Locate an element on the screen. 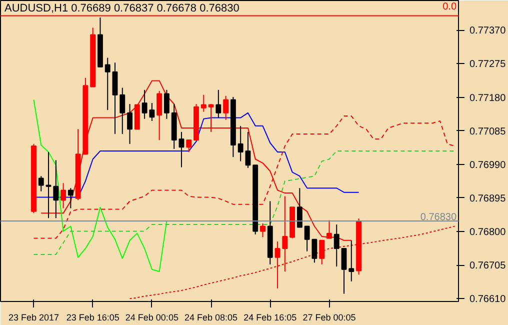 This screenshot has height=325, width=508. y-tick-label: 0.76610 is located at coordinates (488, 300).